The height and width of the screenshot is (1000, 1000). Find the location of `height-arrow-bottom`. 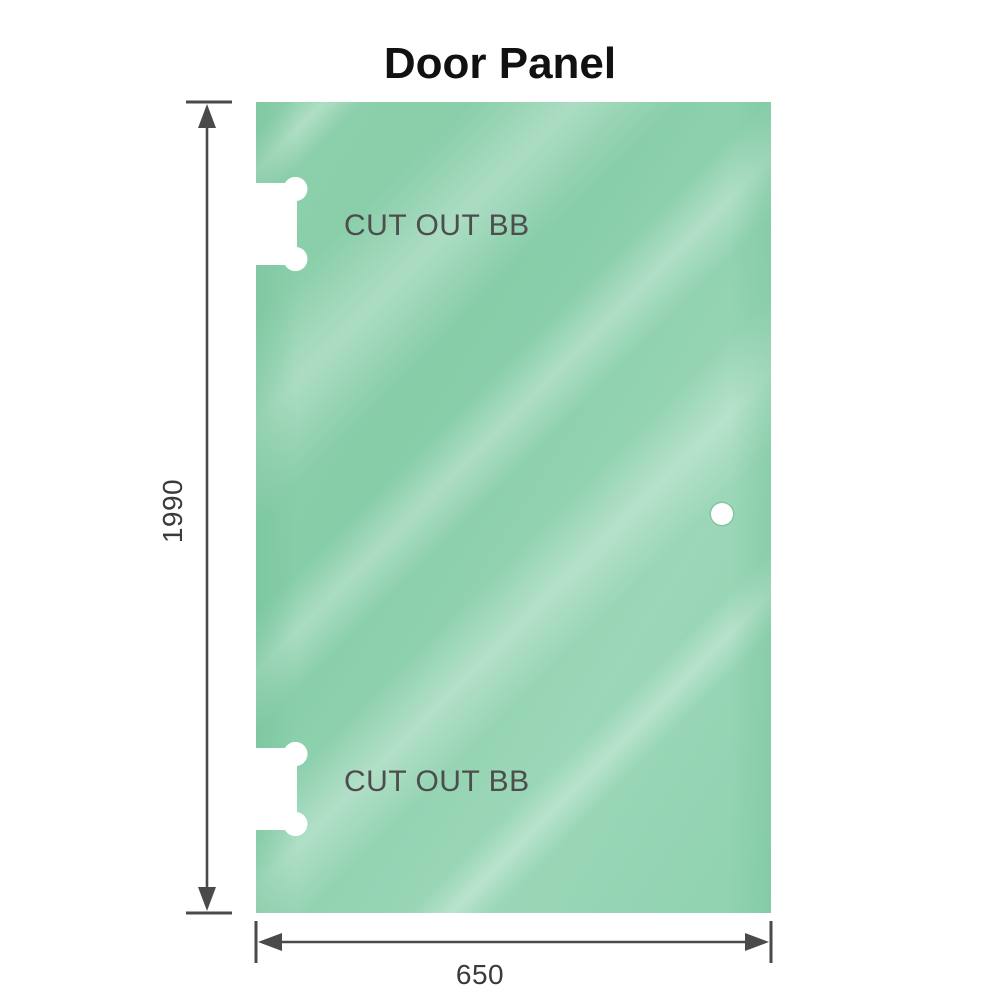

height-arrow-bottom is located at coordinates (207, 899).